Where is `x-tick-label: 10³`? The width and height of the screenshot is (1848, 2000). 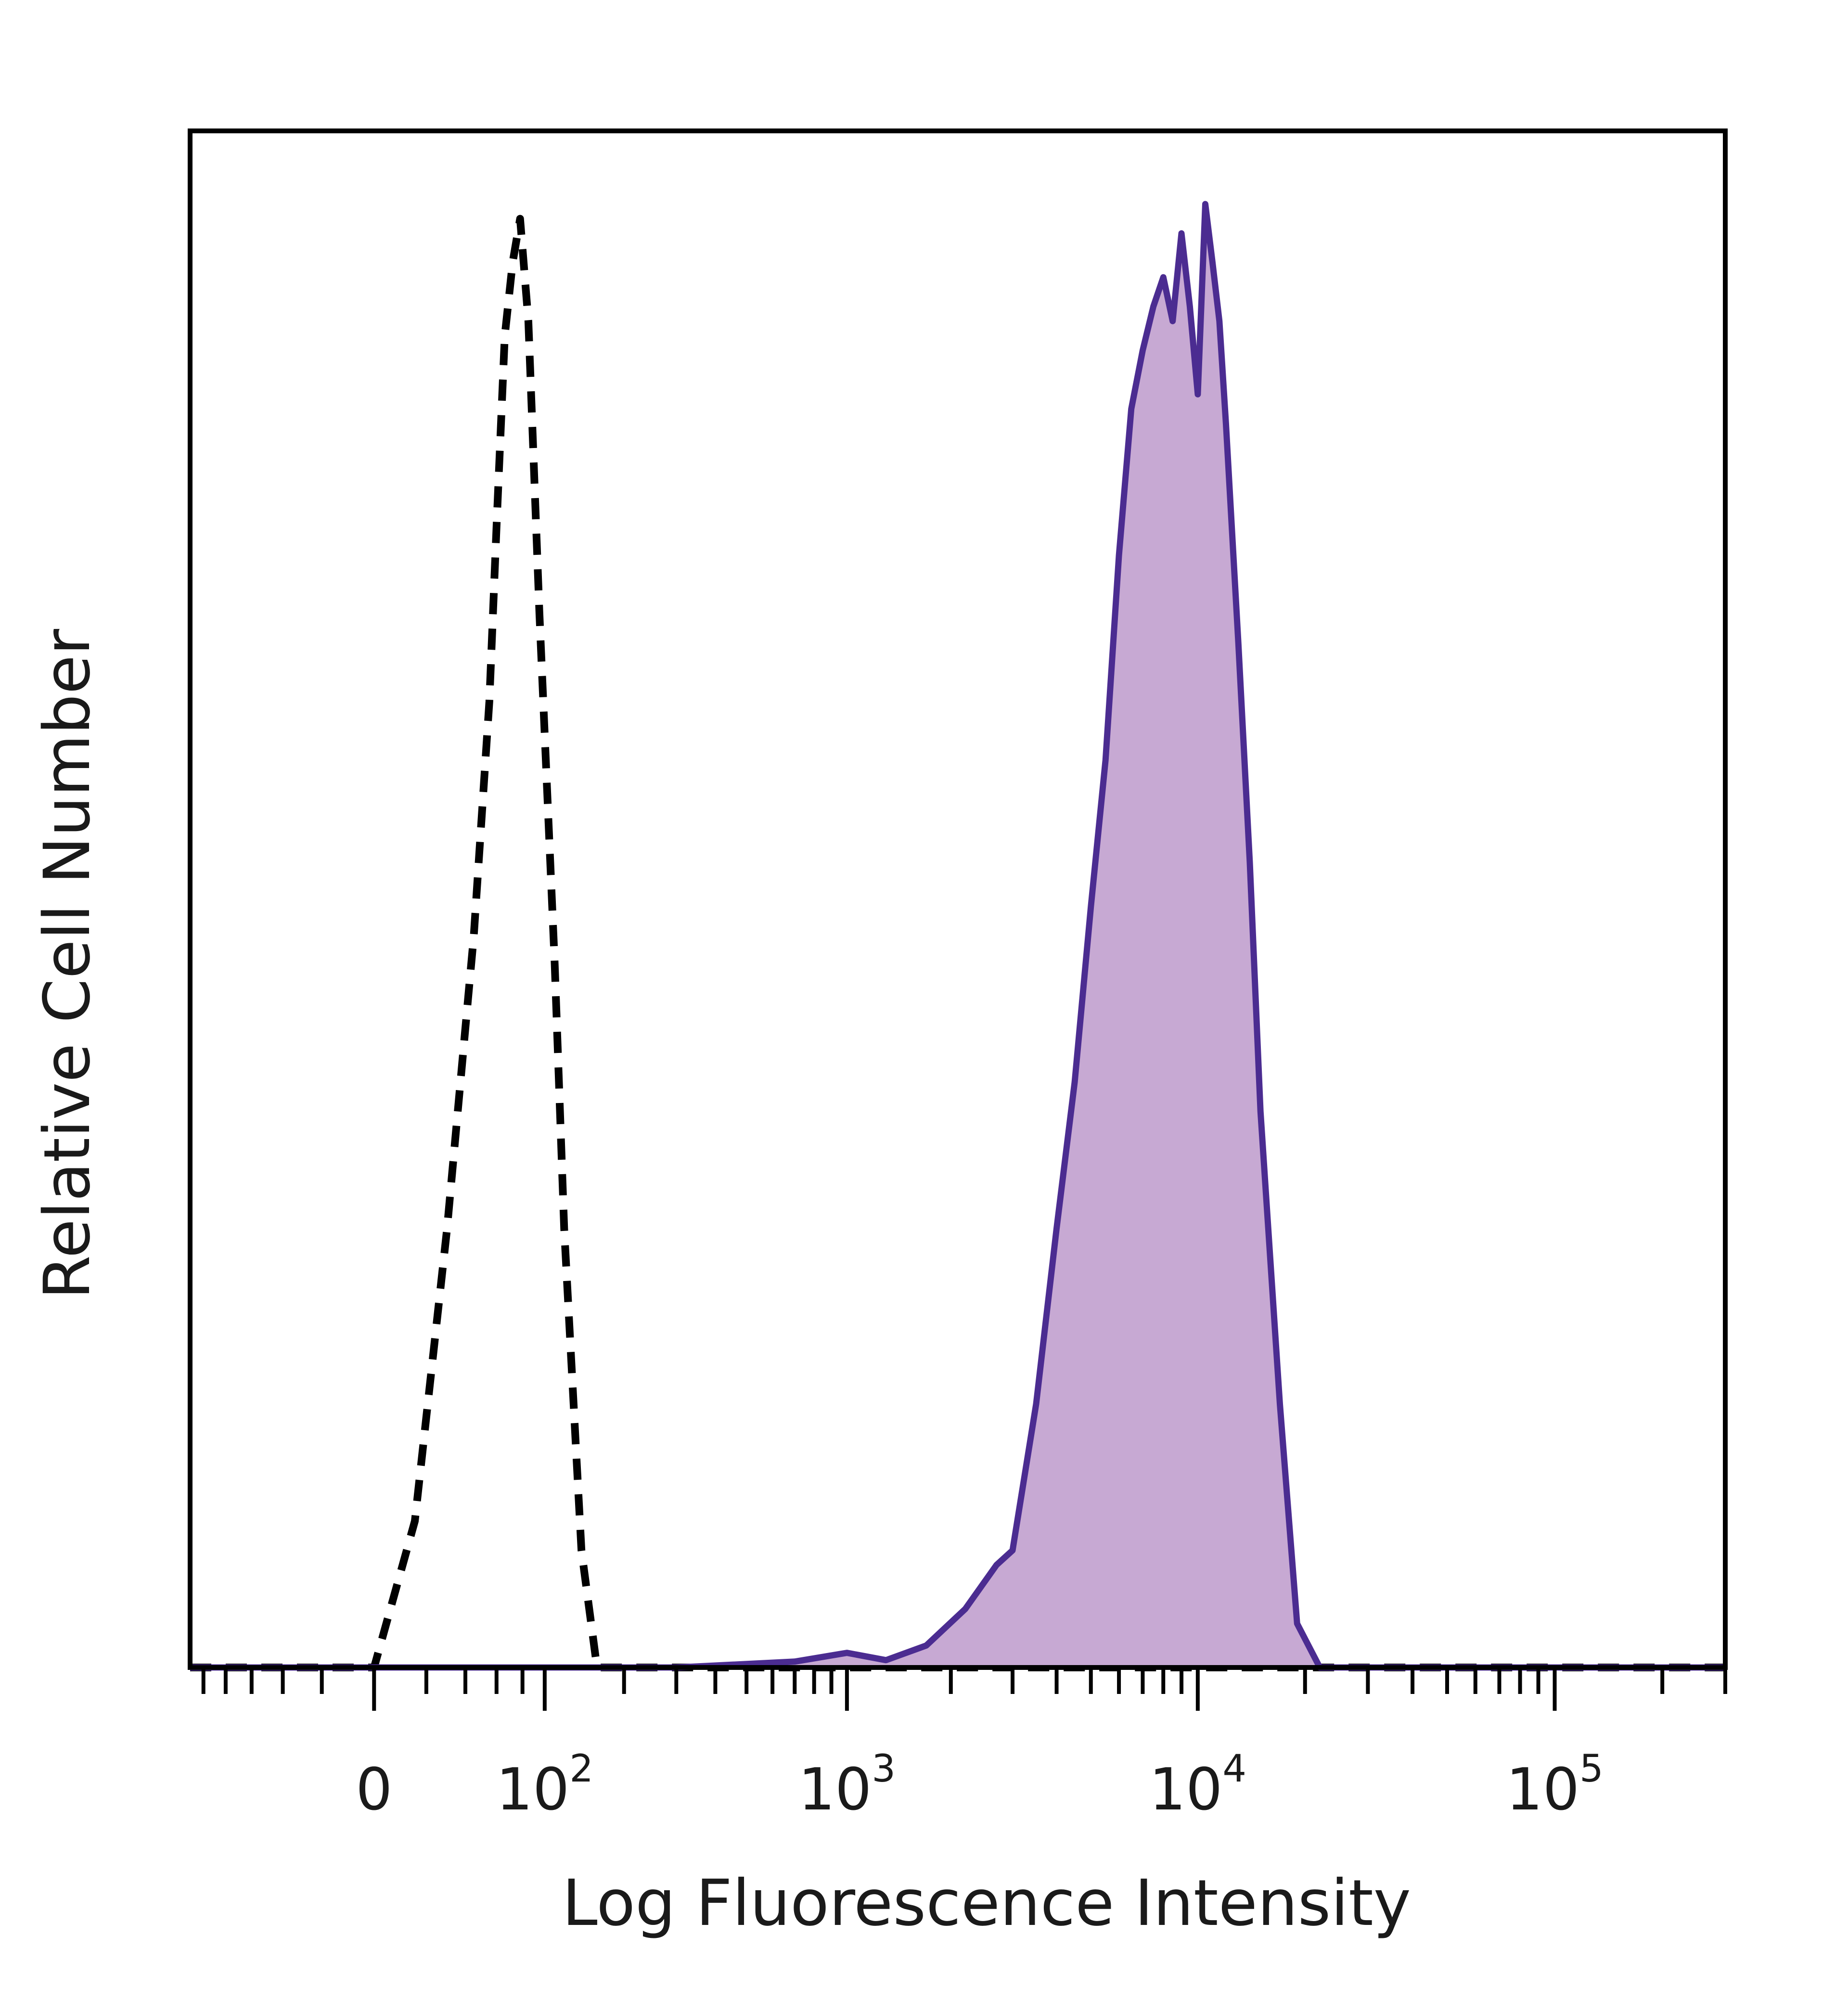
x-tick-label: 10³ is located at coordinates (847, 1785).